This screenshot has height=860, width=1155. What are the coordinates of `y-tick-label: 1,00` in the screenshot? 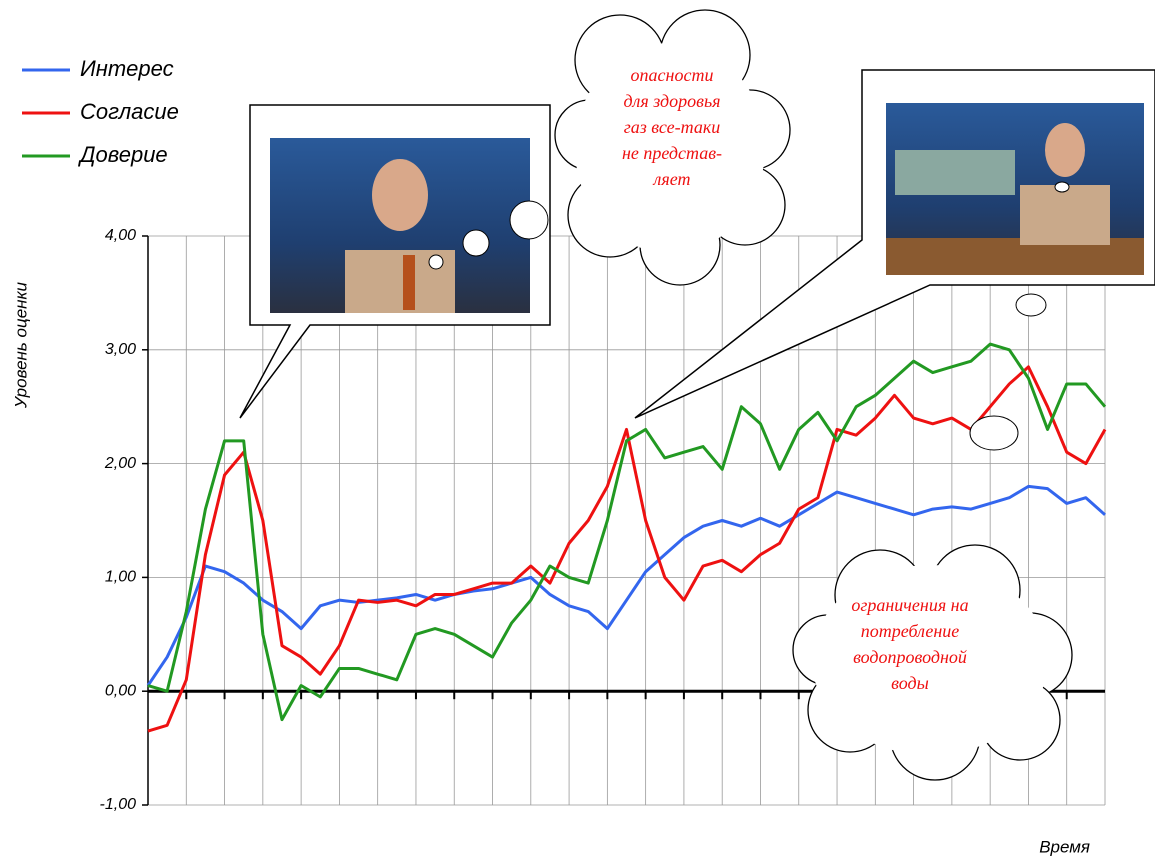 It's located at (120, 577).